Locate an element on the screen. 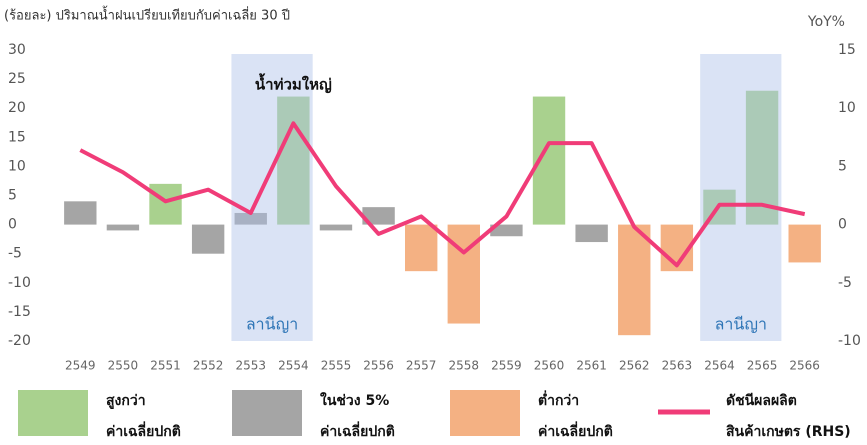  y-tick-label: 25 is located at coordinates (17, 79).